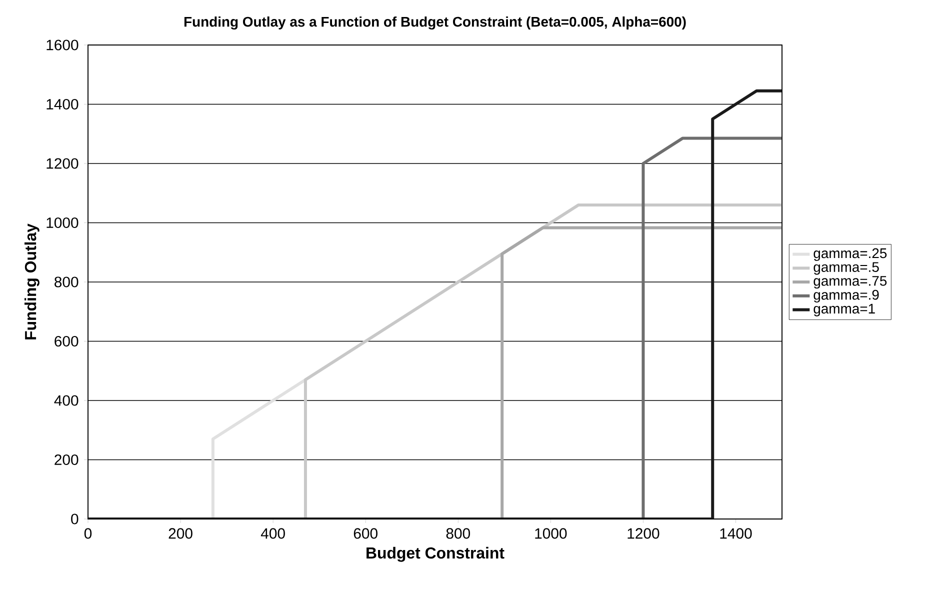 This screenshot has width=948, height=612. Describe the element at coordinates (88, 533) in the screenshot. I see `x-tick-label: 0` at that location.